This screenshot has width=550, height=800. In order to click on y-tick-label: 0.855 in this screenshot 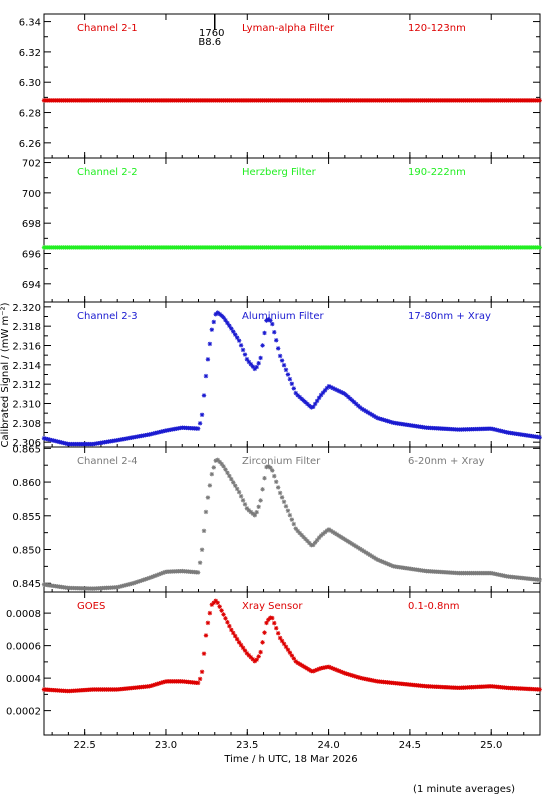, I will do `click(26, 517)`.